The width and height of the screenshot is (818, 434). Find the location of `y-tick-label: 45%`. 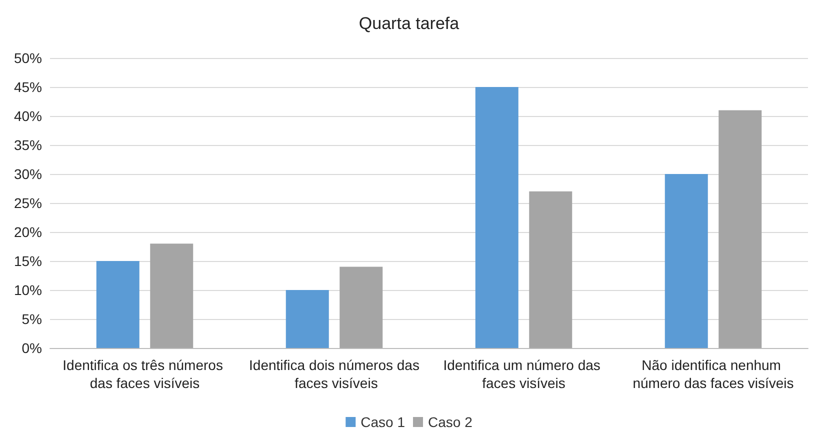

y-tick-label: 45% is located at coordinates (28, 87).